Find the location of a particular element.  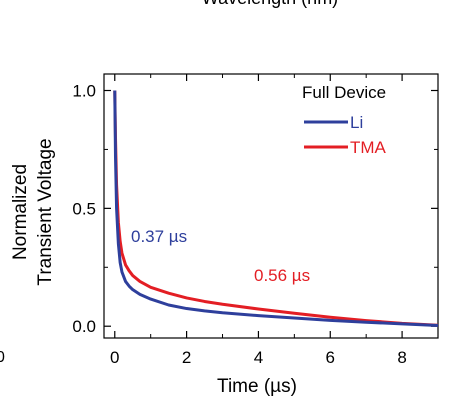

annotation-li-lifetime: 0.37 µs is located at coordinates (159, 236).